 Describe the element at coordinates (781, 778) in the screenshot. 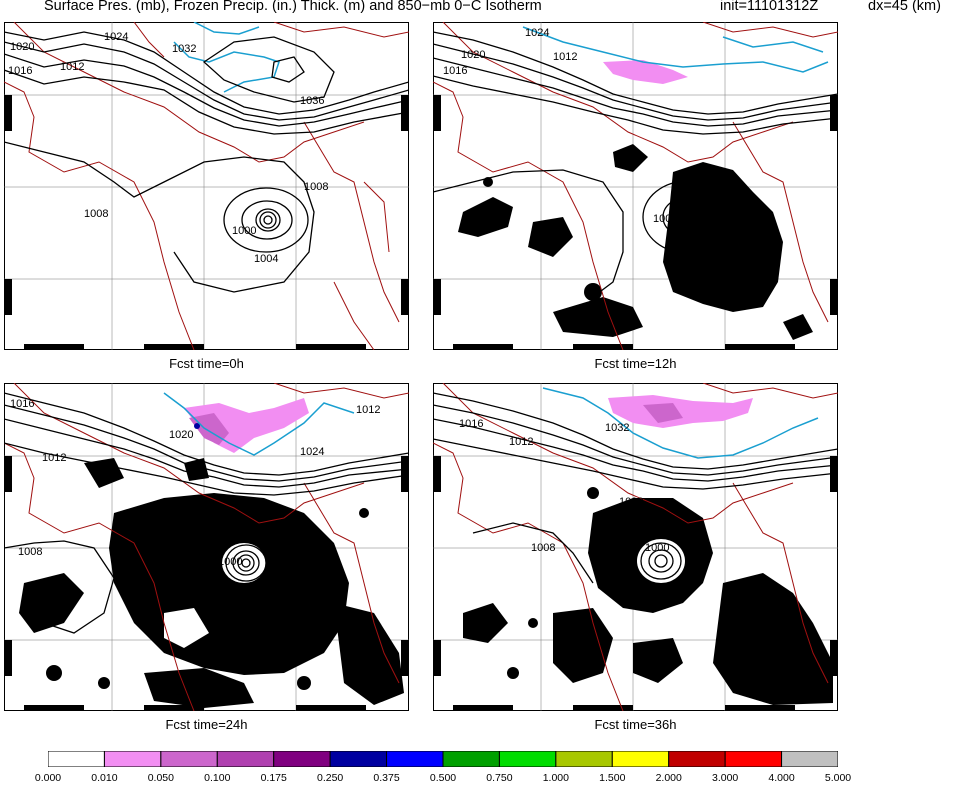

I see `colorbar-tick-label: 4.000` at that location.